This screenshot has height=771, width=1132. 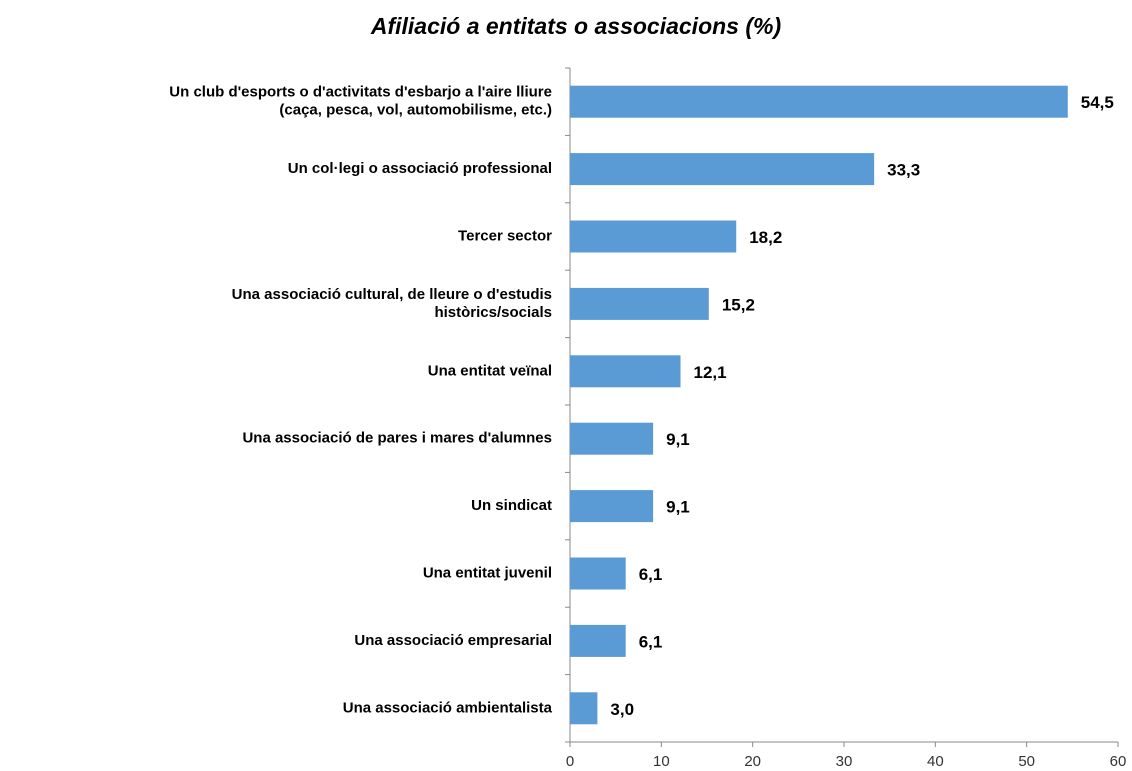 I want to click on data-label: 18,2, so click(x=765, y=237).